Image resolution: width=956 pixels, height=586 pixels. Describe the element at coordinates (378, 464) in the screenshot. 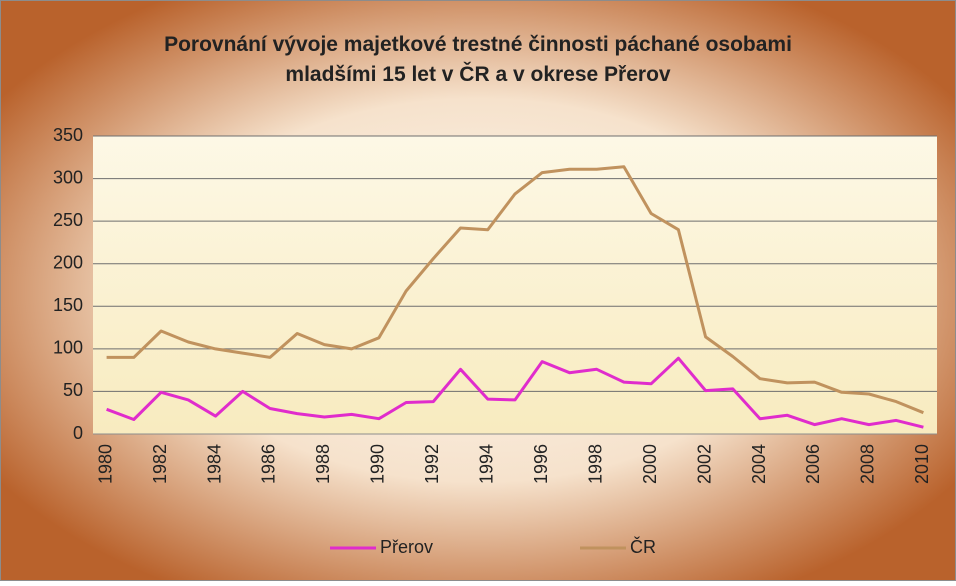

I see `x-tick-label: 1990` at that location.